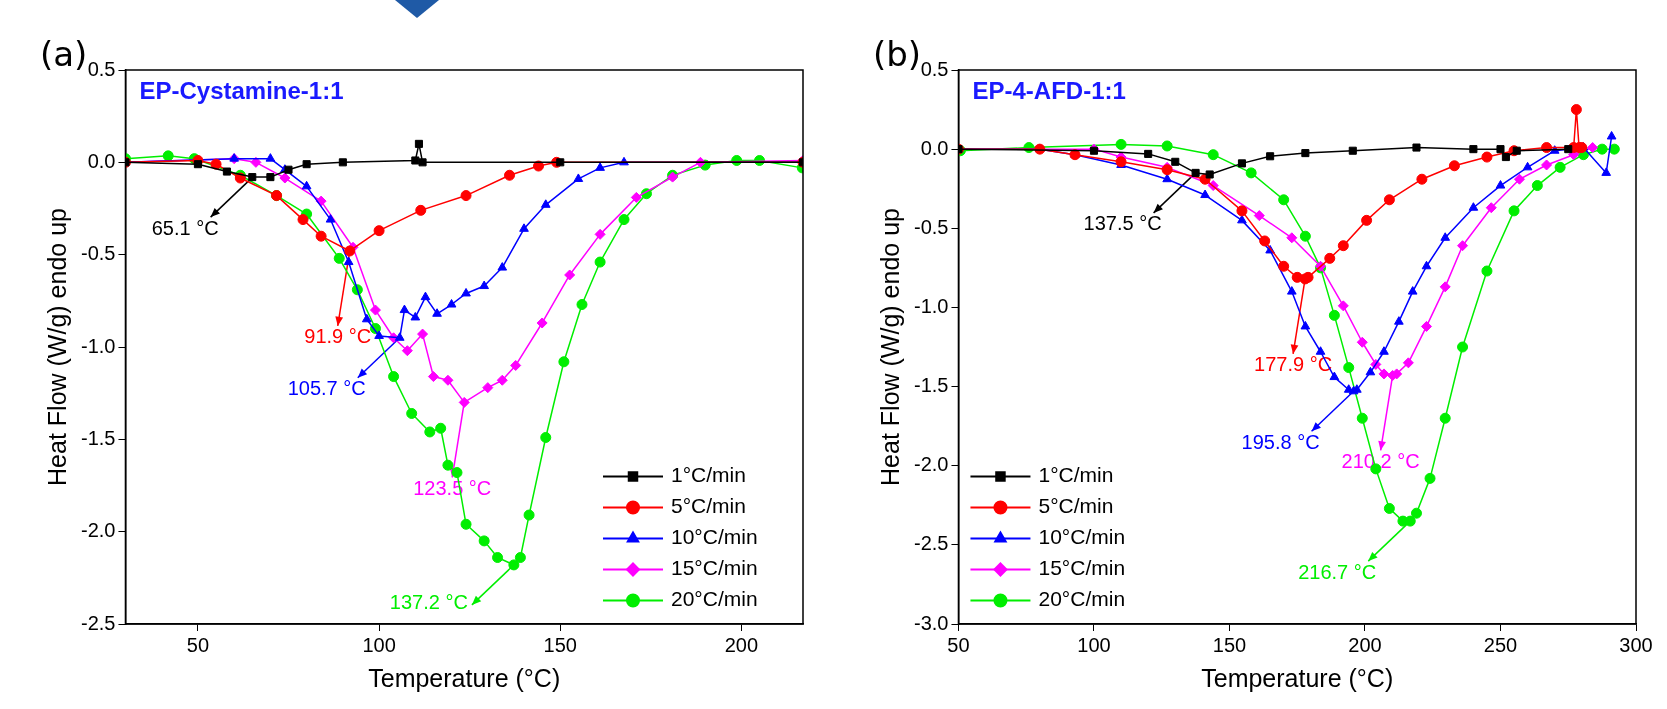 The width and height of the screenshot is (1667, 709). What do you see at coordinates (1337, 571) in the screenshot?
I see `annotation: 216.7 °C` at bounding box center [1337, 571].